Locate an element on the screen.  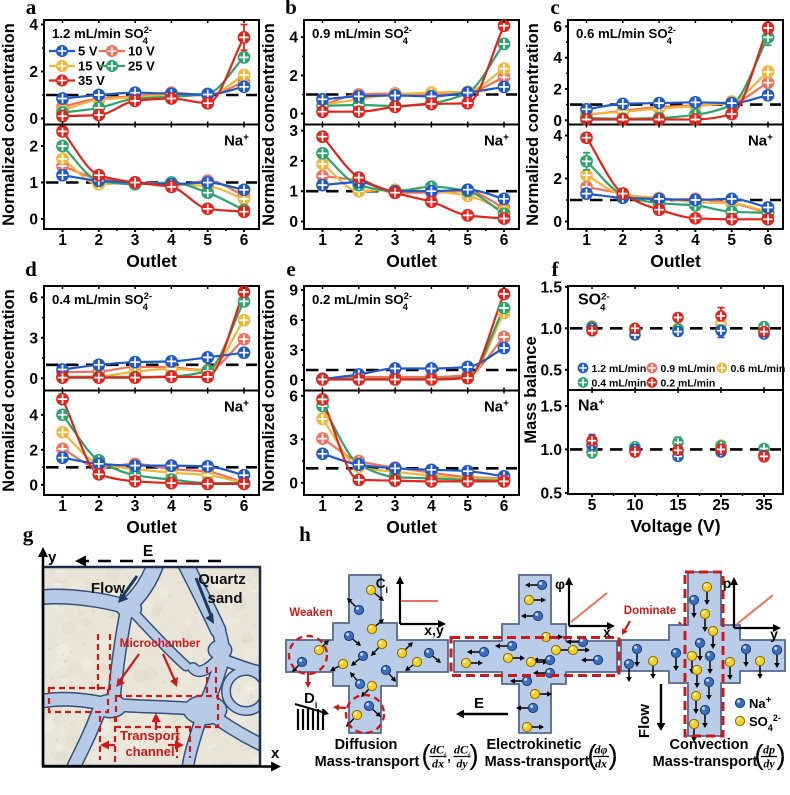
svg-text: Dominate is located at coordinates (650, 611).